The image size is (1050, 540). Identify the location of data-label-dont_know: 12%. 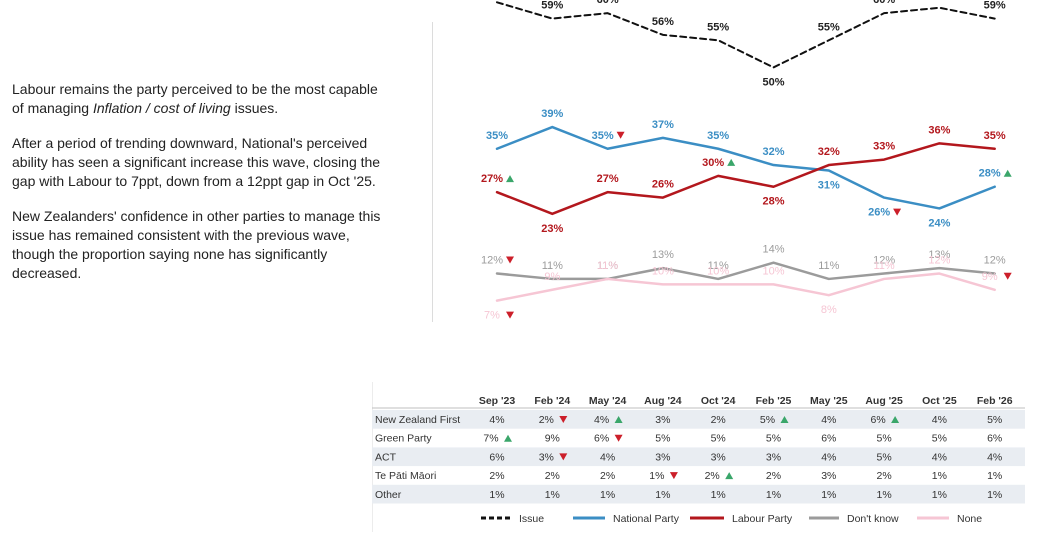
(884, 261).